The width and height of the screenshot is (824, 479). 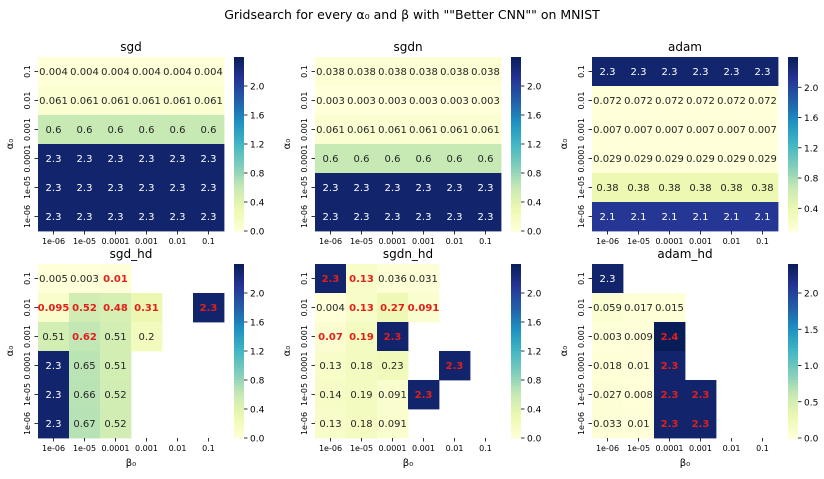 What do you see at coordinates (361, 366) in the screenshot?
I see `cell-annotation: 0.18` at bounding box center [361, 366].